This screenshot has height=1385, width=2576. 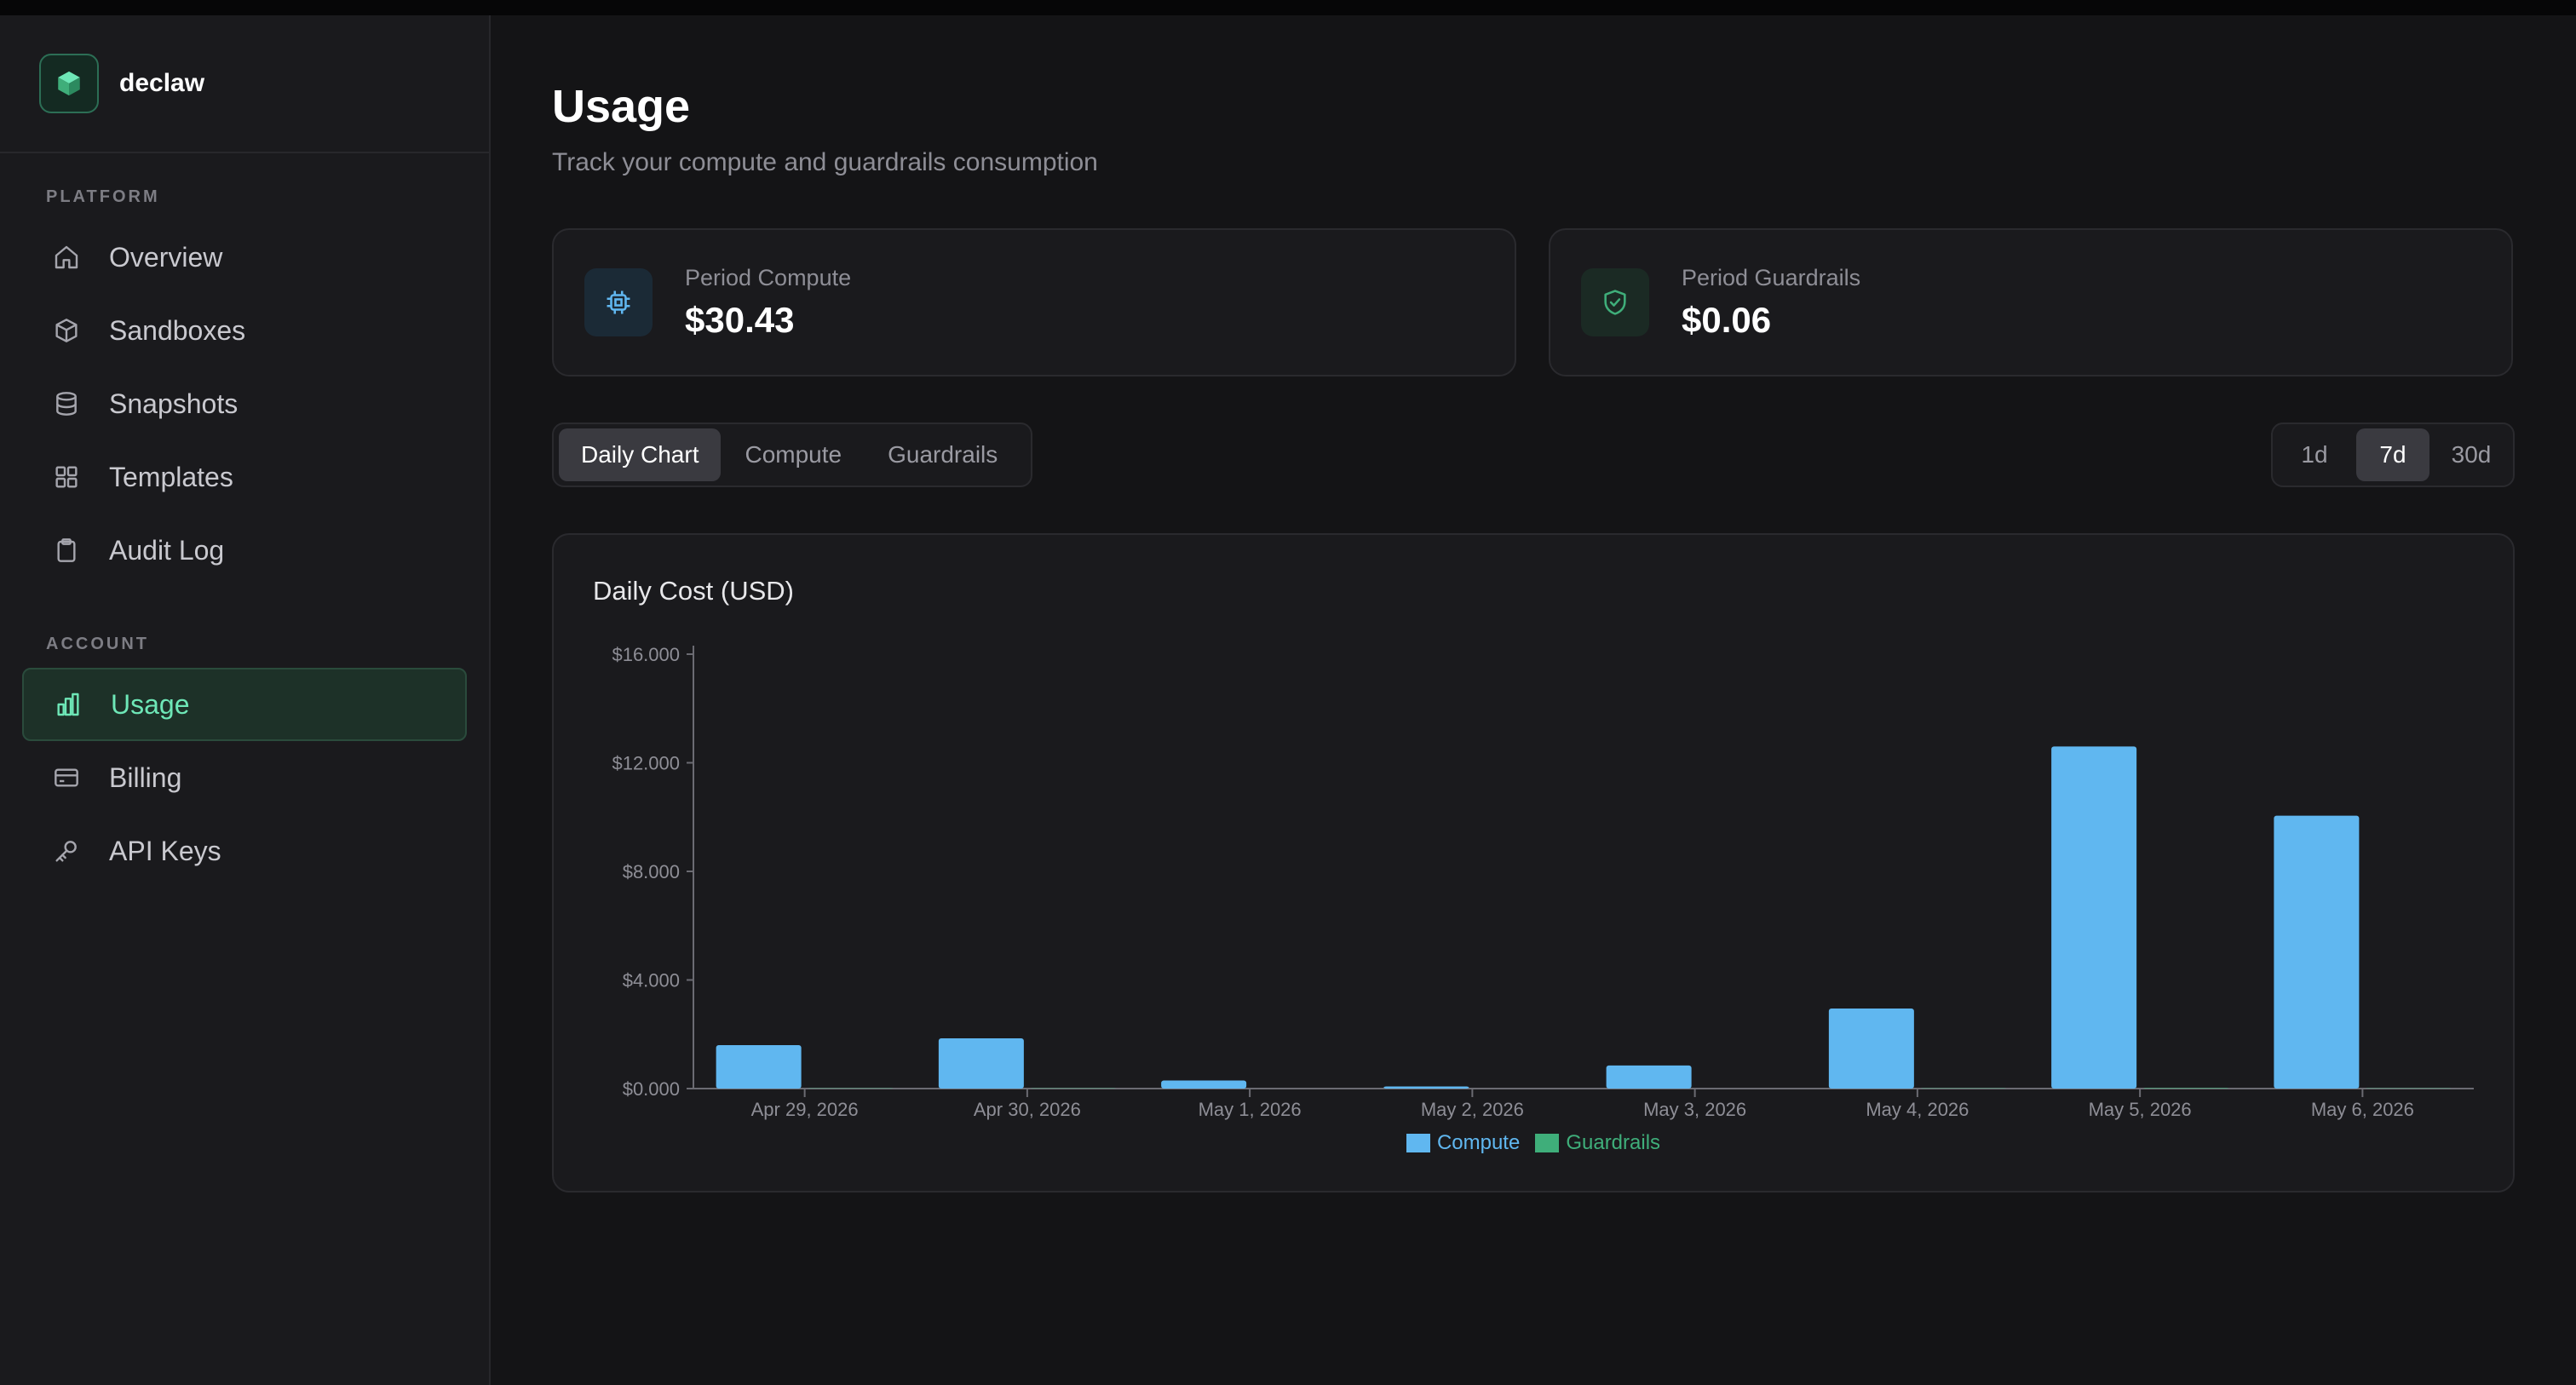 What do you see at coordinates (66, 778) in the screenshot?
I see `credit-card-icon` at bounding box center [66, 778].